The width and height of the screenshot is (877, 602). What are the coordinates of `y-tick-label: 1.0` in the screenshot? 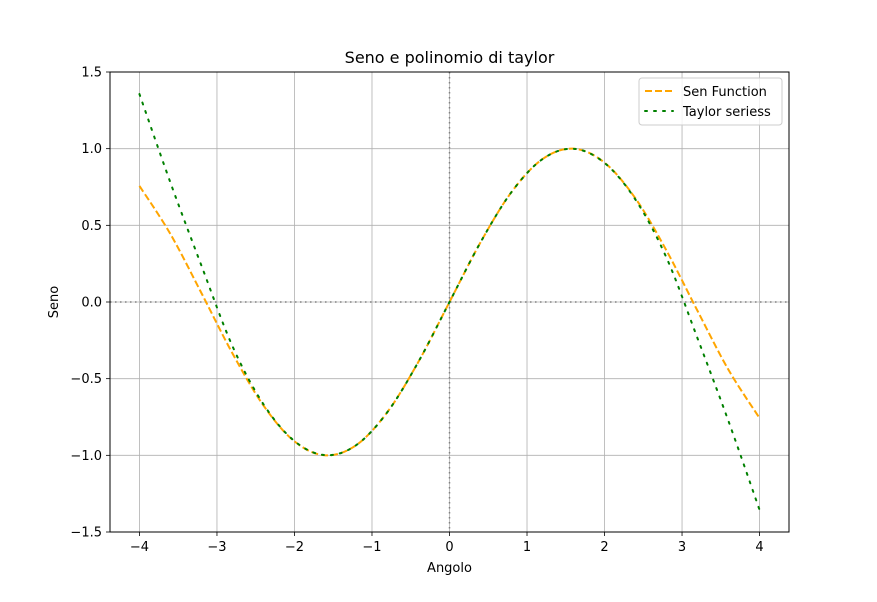 It's located at (91, 149).